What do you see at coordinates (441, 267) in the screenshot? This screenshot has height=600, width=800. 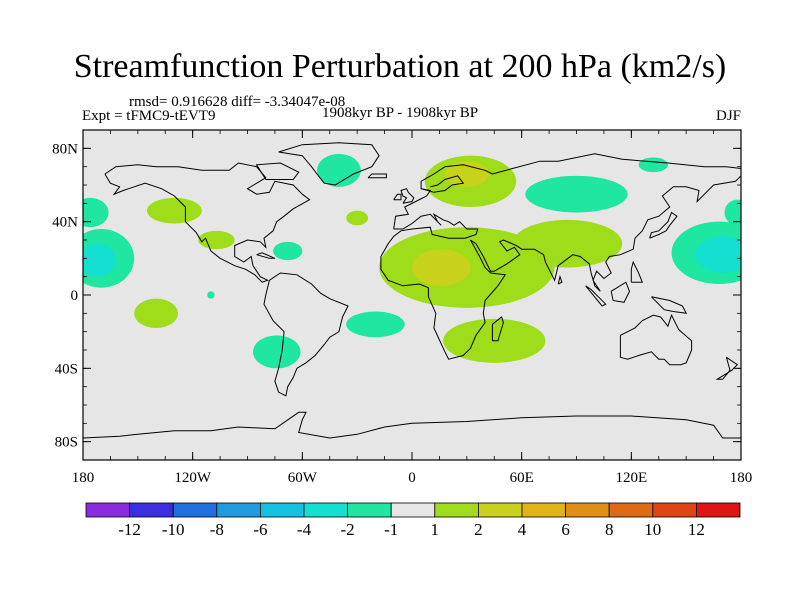 I see `contour-region-sahara-high-core` at bounding box center [441, 267].